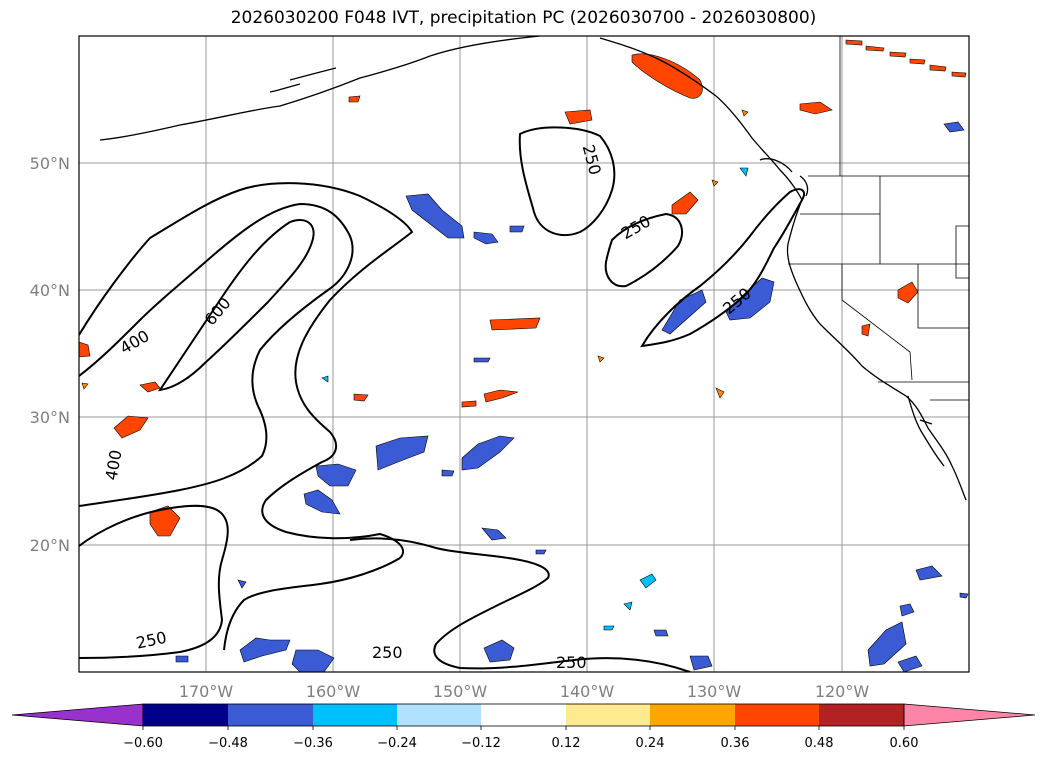 This screenshot has height=765, width=1047. I want to click on lat-label: 30°N, so click(50, 417).